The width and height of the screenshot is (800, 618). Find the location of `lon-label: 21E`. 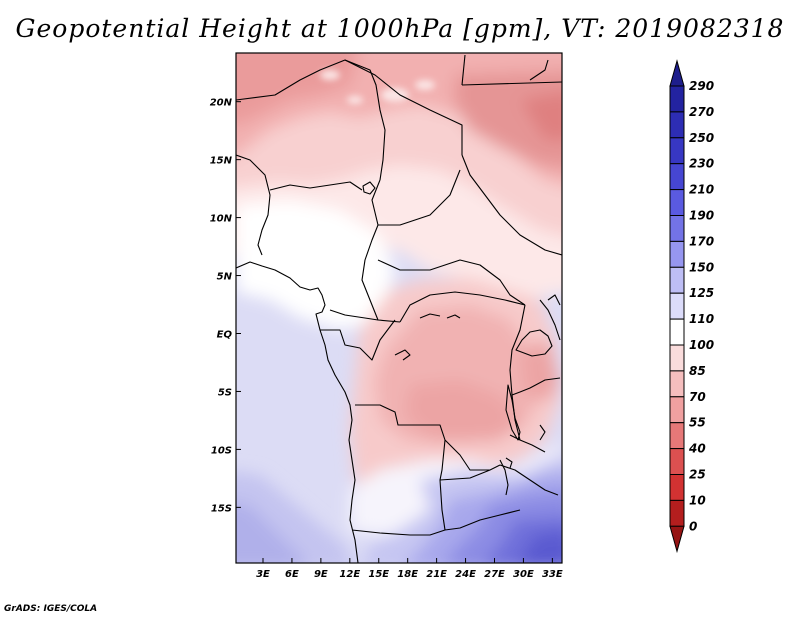

lon-label: 21E is located at coordinates (436, 574).